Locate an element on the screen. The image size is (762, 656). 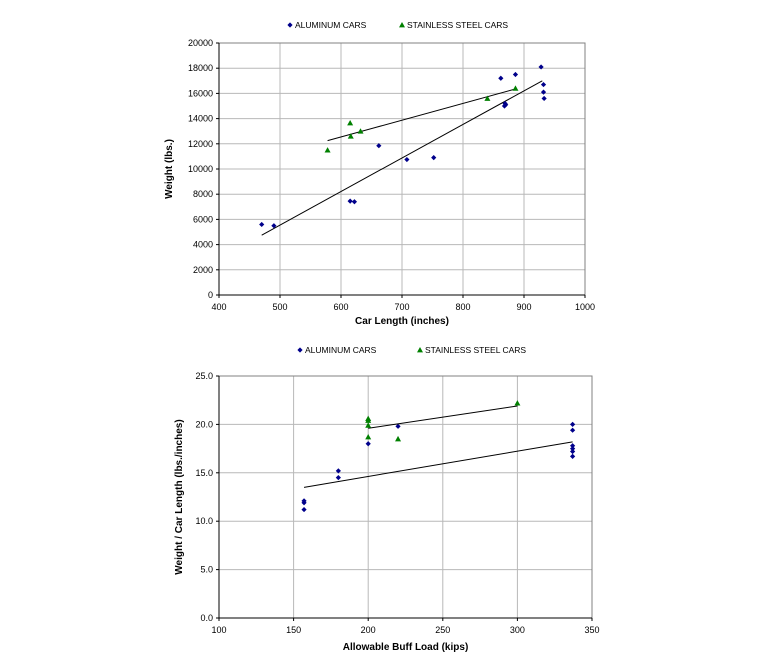
y-tick-label: 10.0 is located at coordinates (204, 521).